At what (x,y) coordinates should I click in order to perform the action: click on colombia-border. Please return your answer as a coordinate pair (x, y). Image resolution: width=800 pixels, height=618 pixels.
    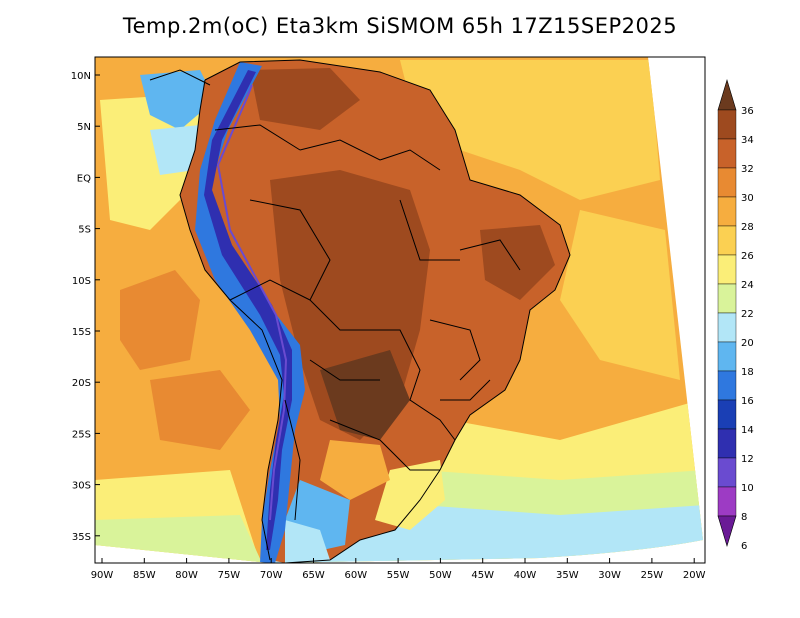
    Looking at the image, I should click on (257, 137).